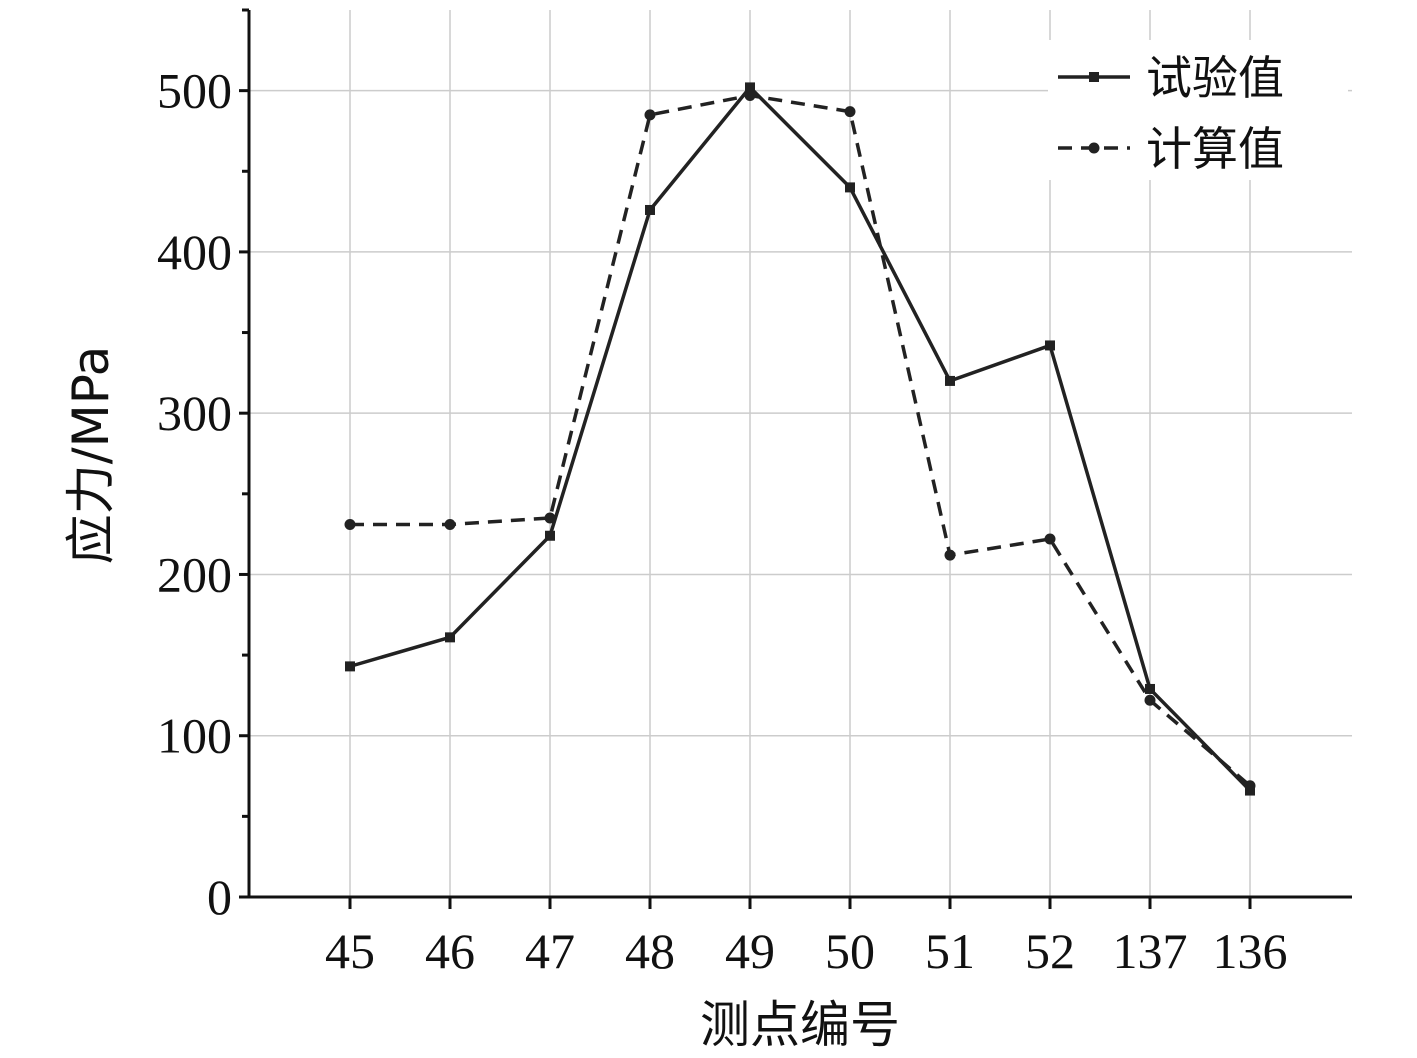 The height and width of the screenshot is (1058, 1417). Describe the element at coordinates (550, 951) in the screenshot. I see `x-tick-label: 47` at that location.